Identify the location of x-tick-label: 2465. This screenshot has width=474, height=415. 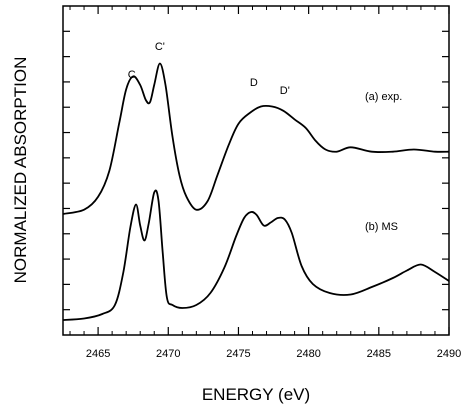
(98, 354).